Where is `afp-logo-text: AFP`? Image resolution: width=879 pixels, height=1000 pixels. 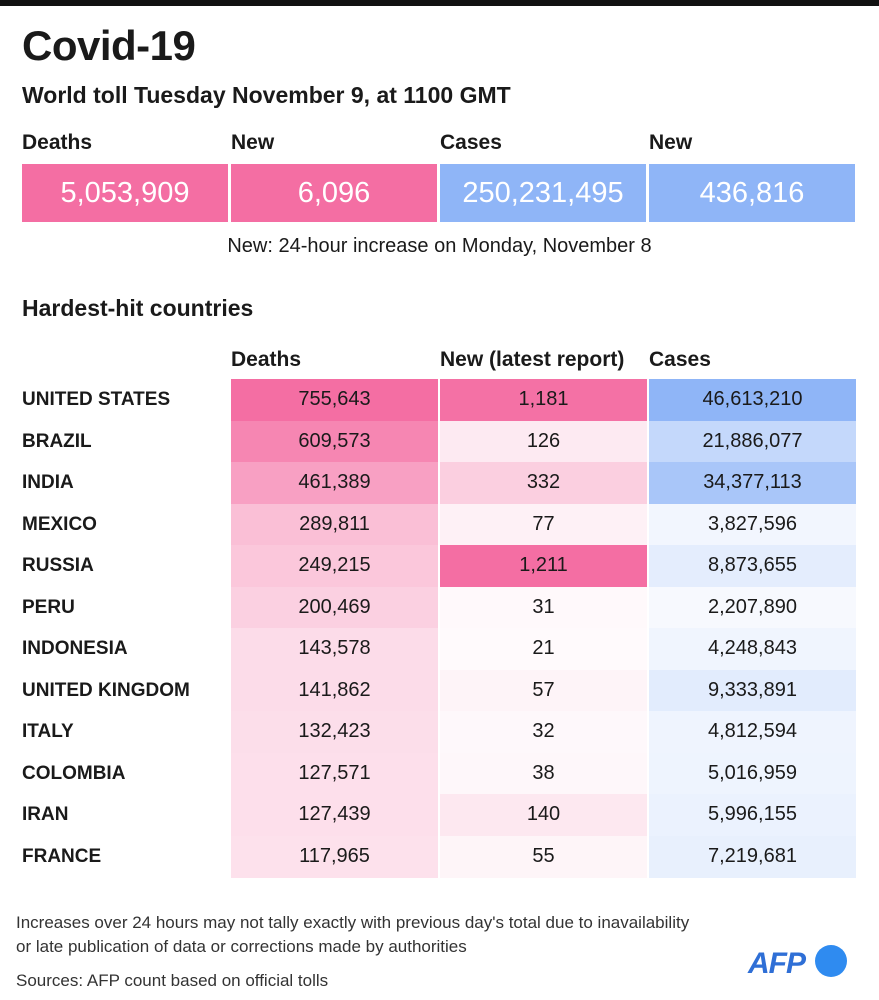
afp-logo-text: AFP is located at coordinates (777, 963).